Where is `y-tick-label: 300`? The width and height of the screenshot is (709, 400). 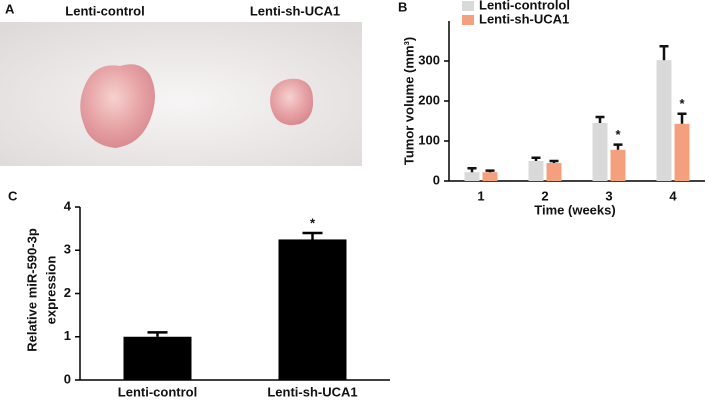 y-tick-label: 300 is located at coordinates (429, 59).